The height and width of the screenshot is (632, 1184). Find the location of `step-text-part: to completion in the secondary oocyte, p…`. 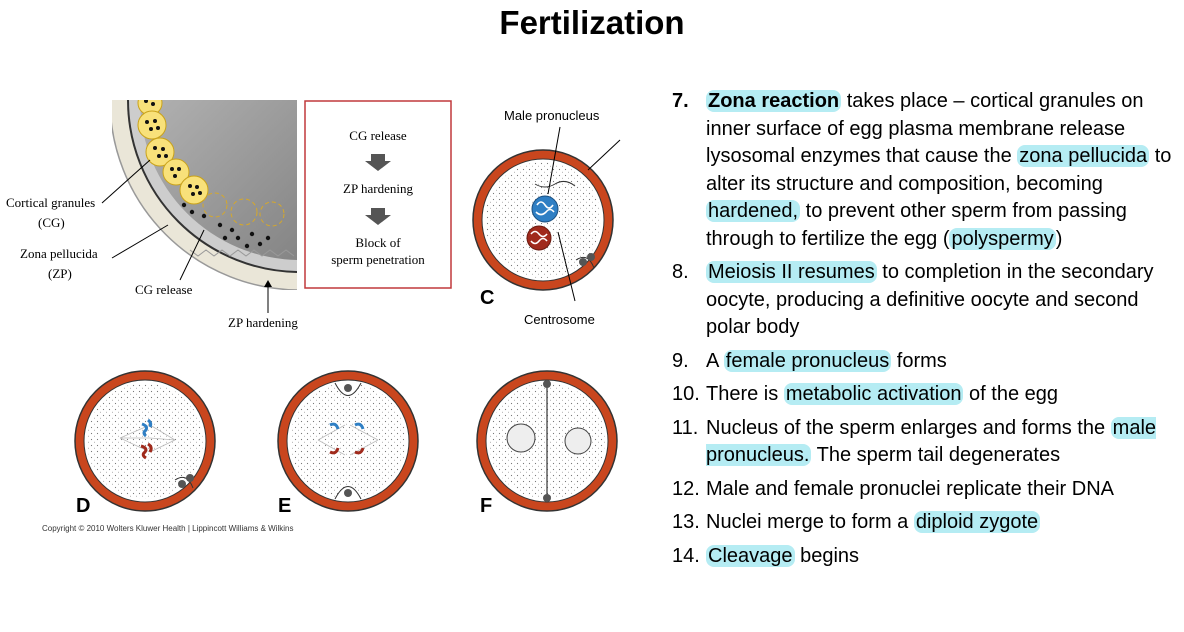

step-text-part: to completion in the secondary oocyte, p… is located at coordinates (930, 299).